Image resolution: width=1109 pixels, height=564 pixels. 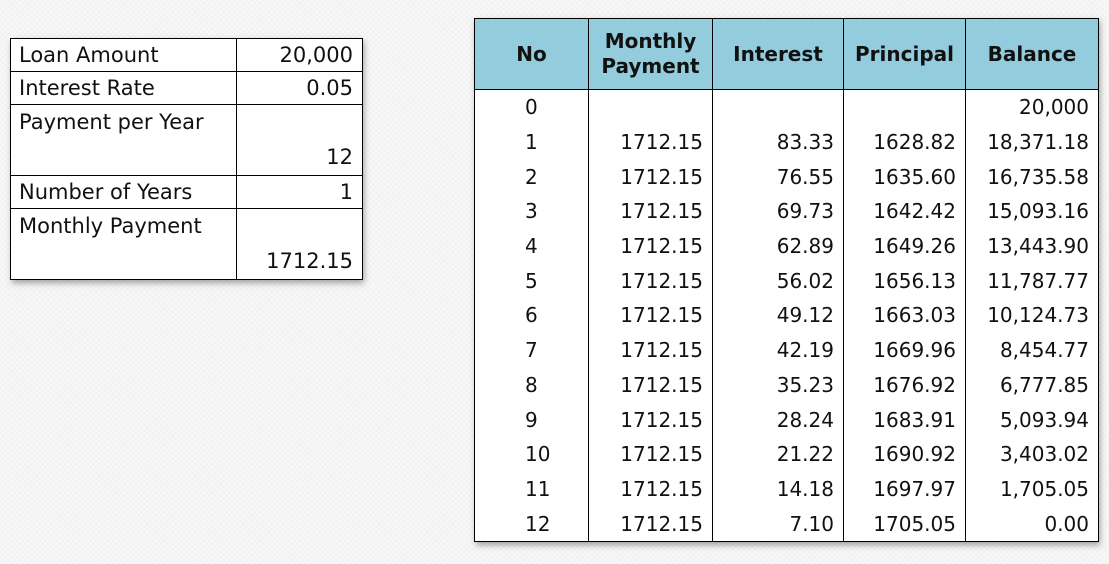 I want to click on cell-principal, so click(x=904, y=107).